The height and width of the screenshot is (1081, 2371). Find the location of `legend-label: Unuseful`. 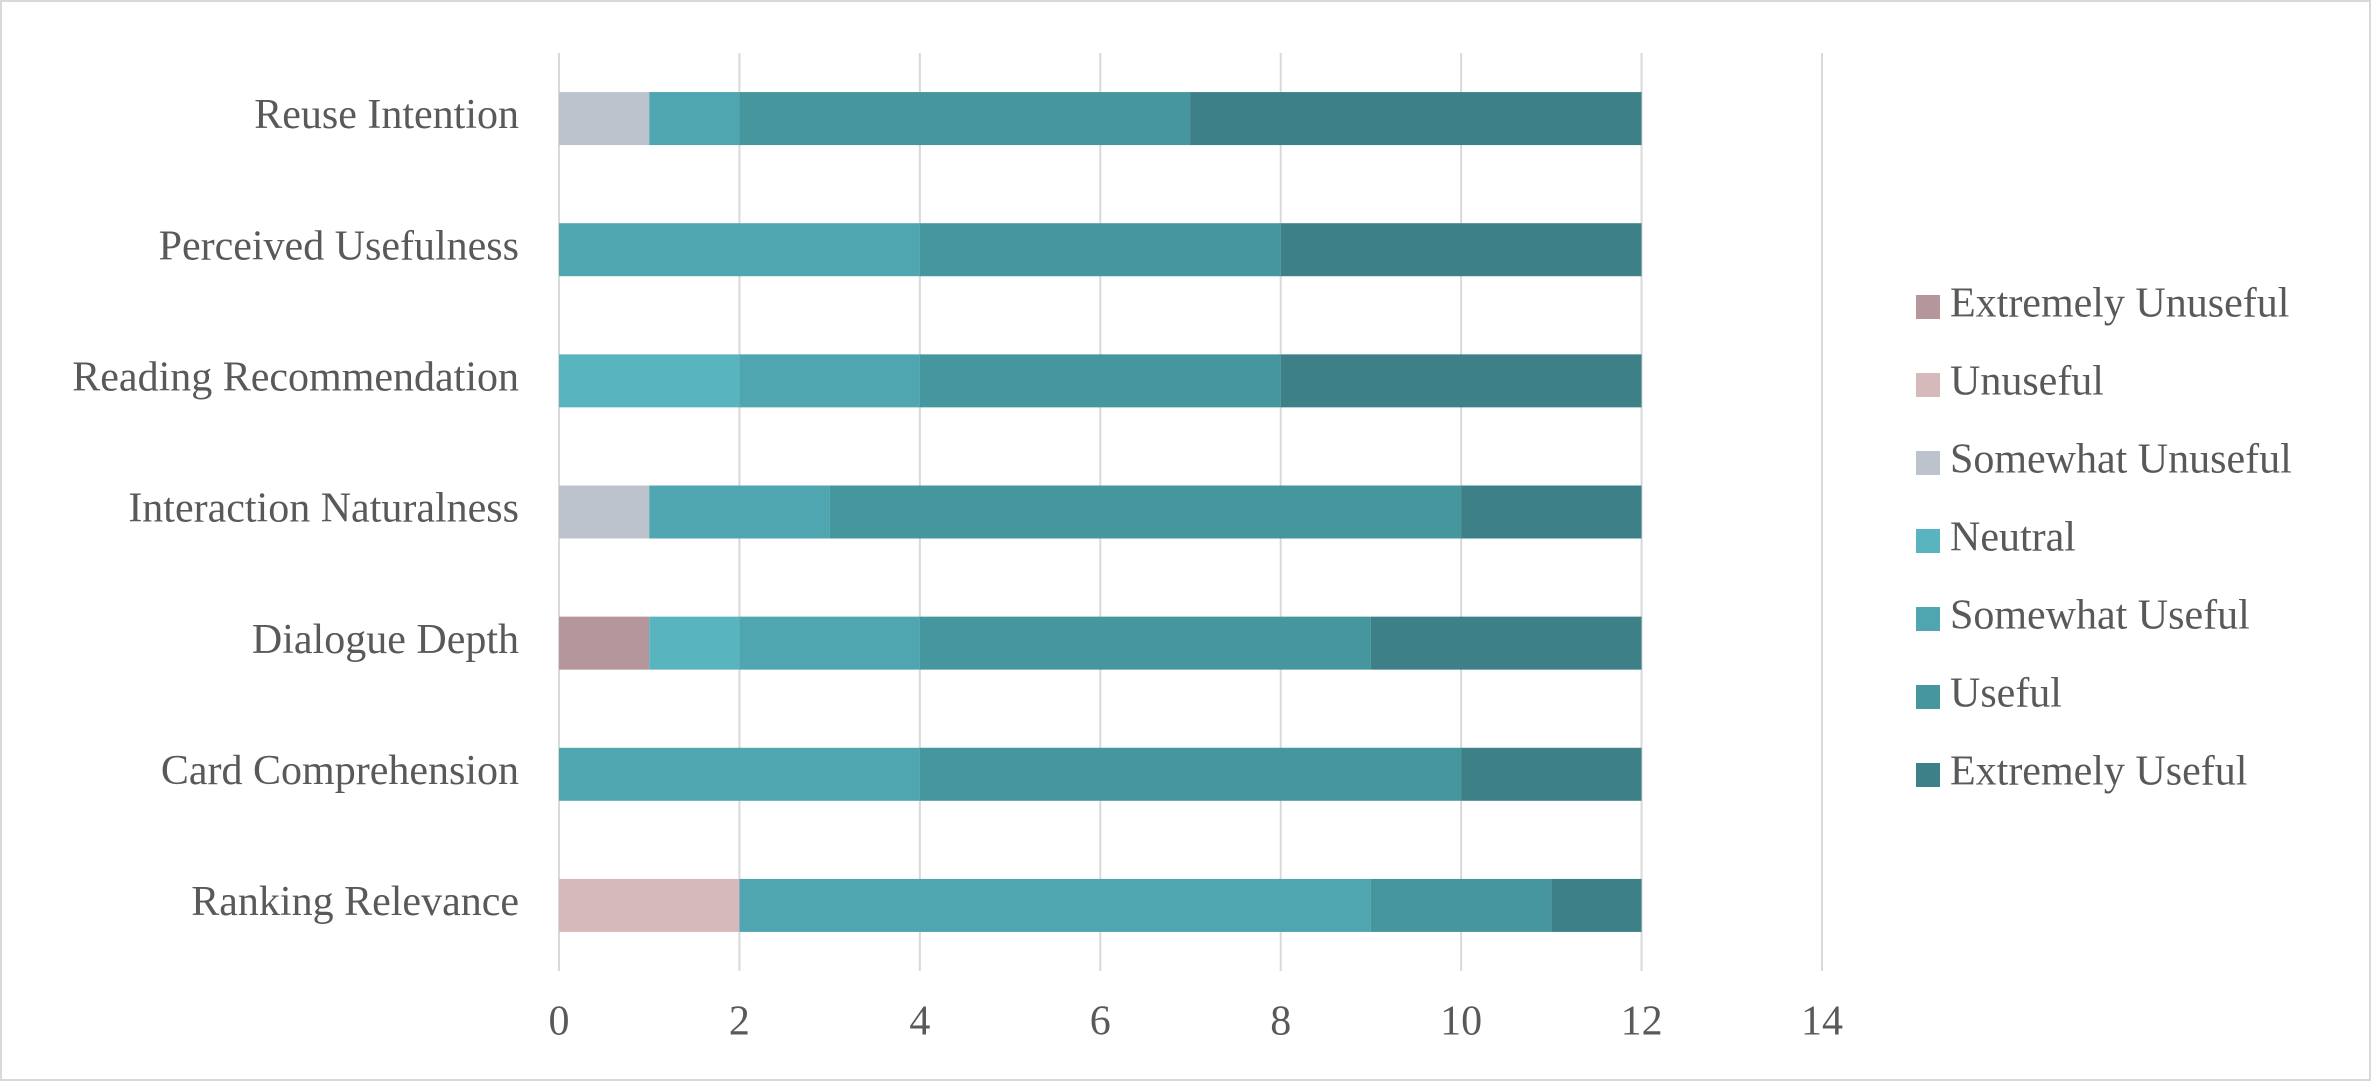

legend-label: Unuseful is located at coordinates (2027, 382).